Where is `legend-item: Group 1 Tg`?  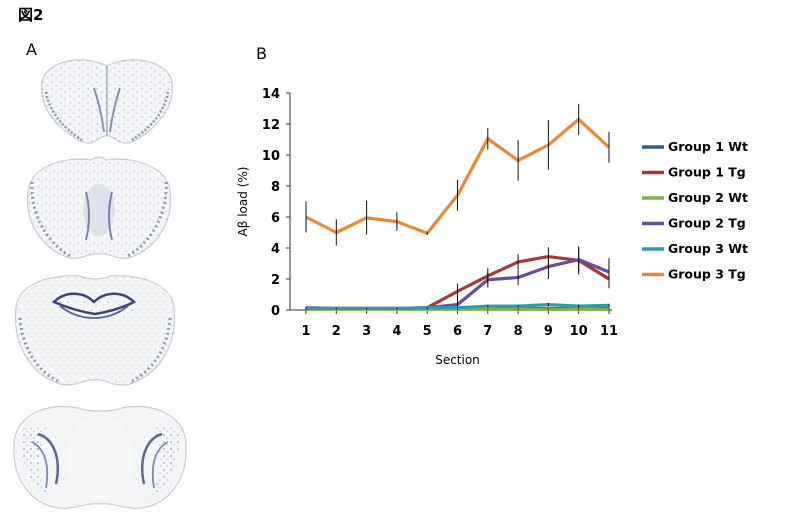
legend-item: Group 1 Tg is located at coordinates (694, 172).